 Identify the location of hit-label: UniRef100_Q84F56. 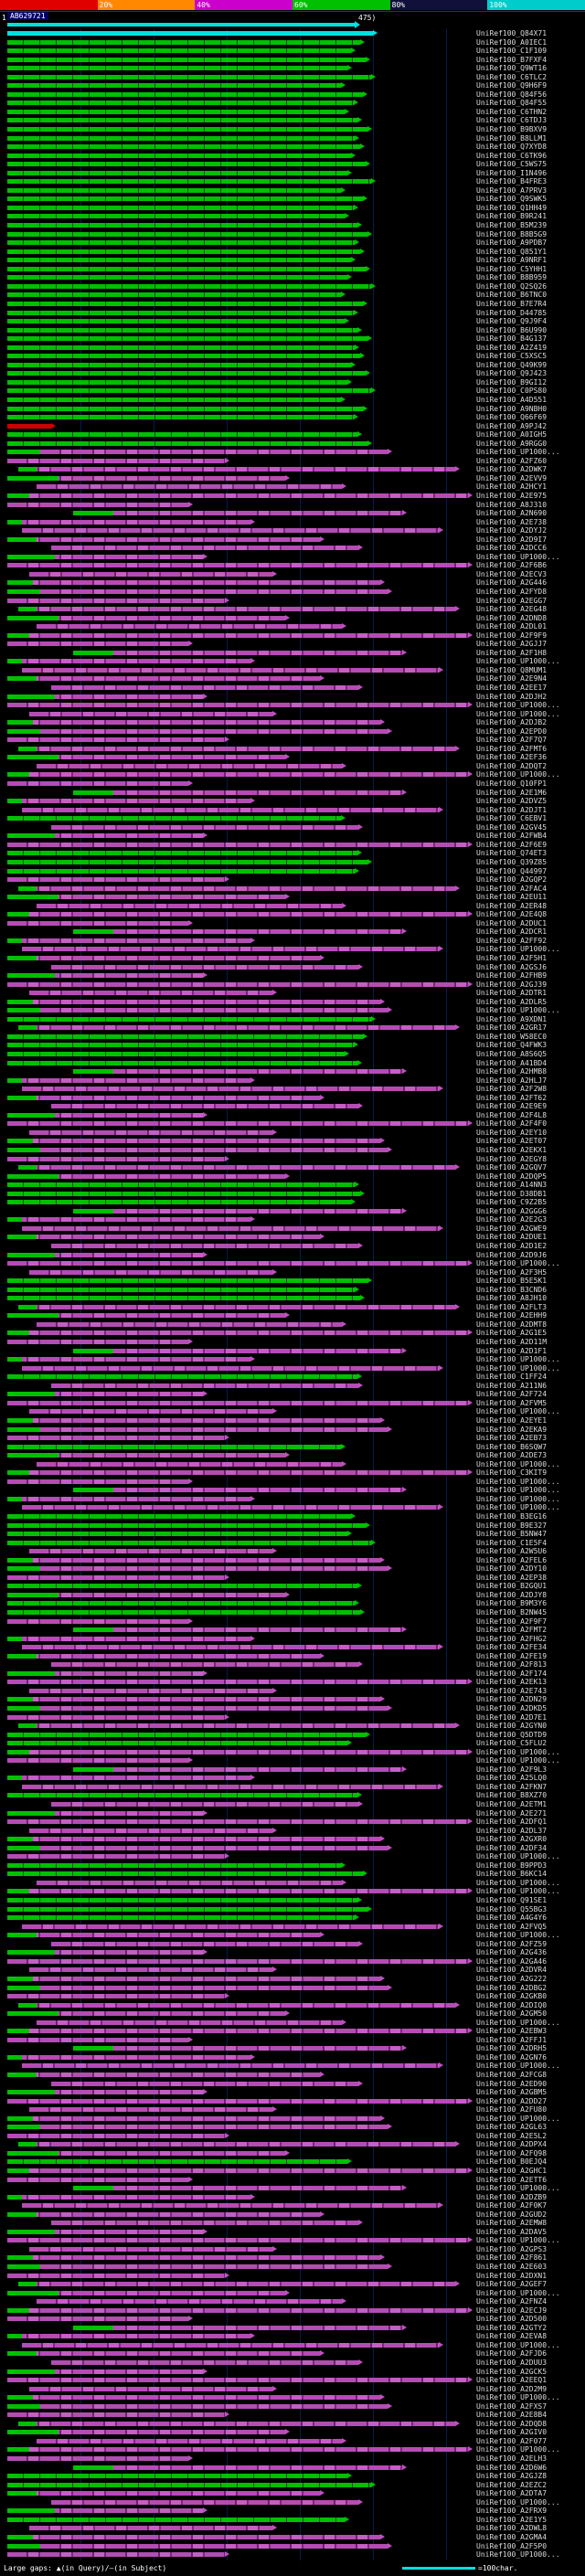
(512, 94).